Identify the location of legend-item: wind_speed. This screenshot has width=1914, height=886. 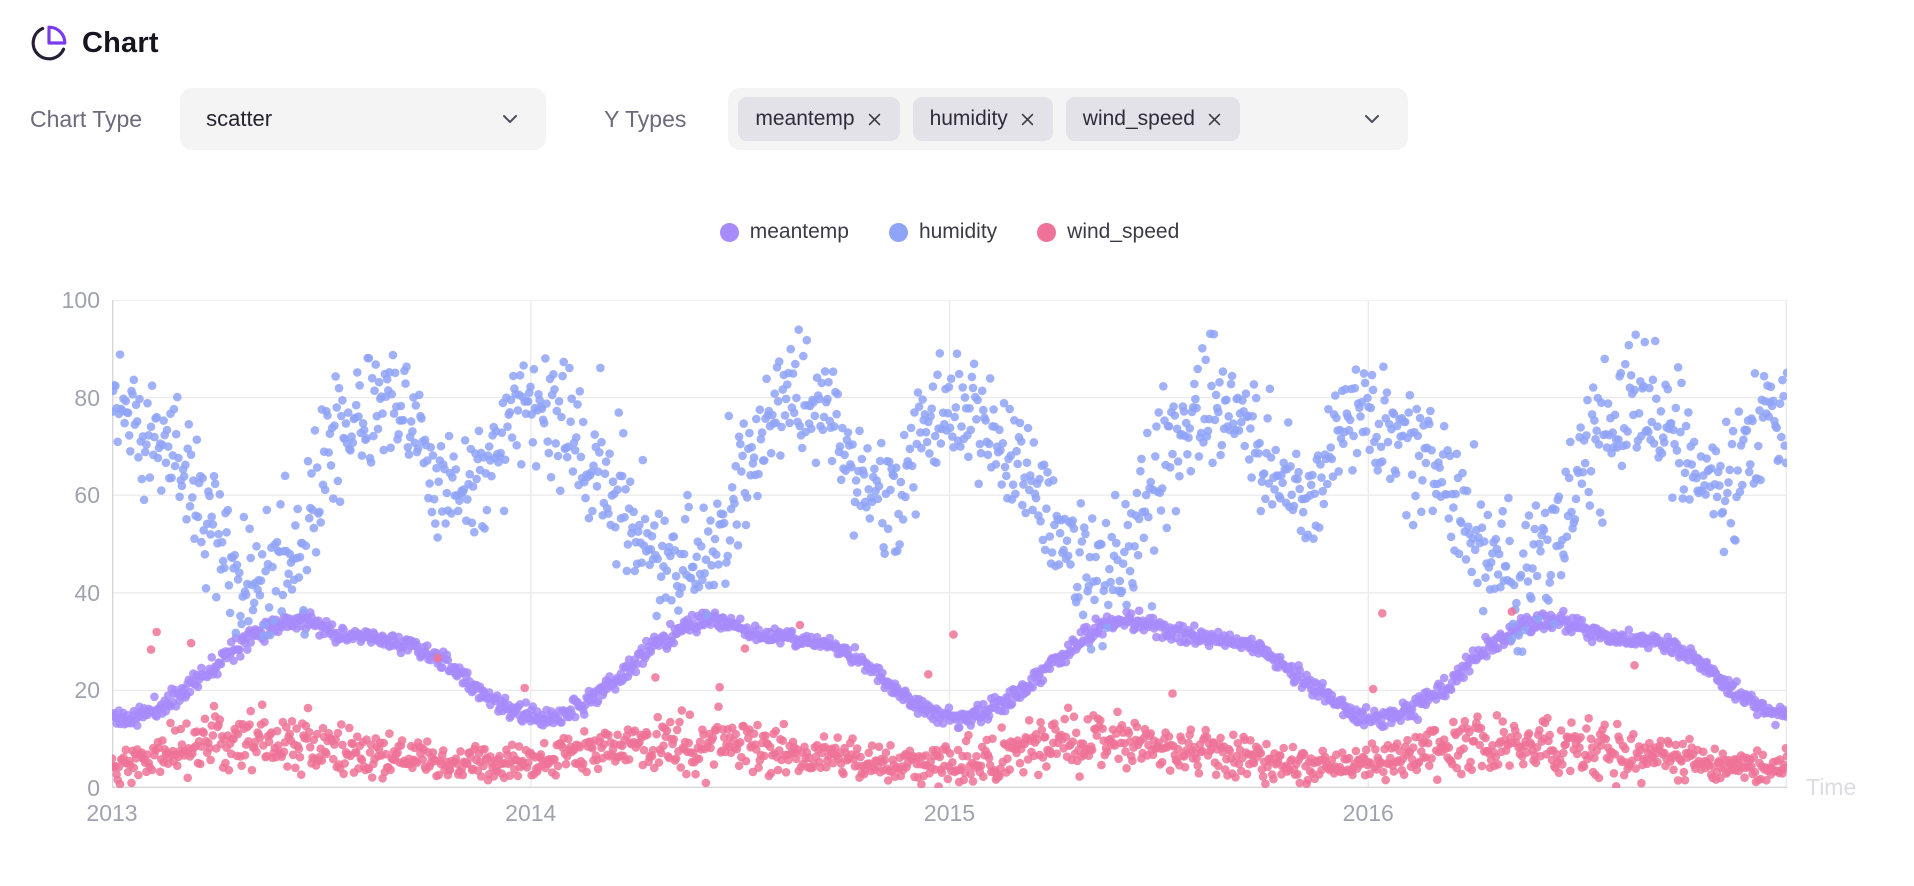
(1108, 232).